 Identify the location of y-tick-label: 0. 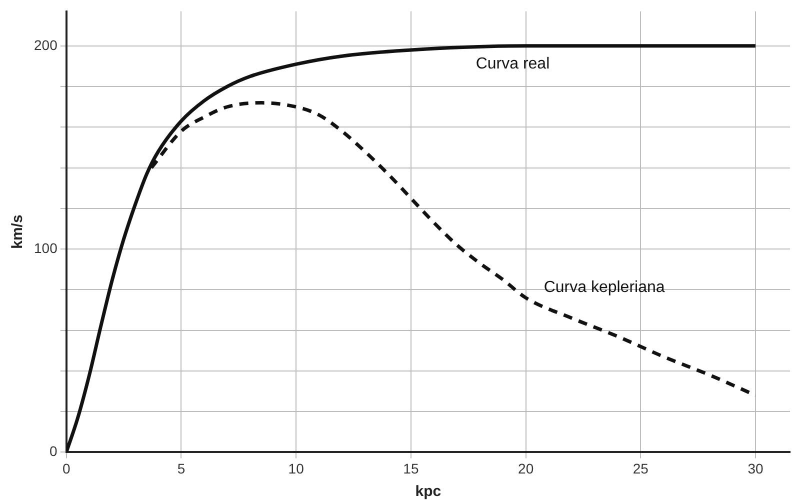
(54, 451).